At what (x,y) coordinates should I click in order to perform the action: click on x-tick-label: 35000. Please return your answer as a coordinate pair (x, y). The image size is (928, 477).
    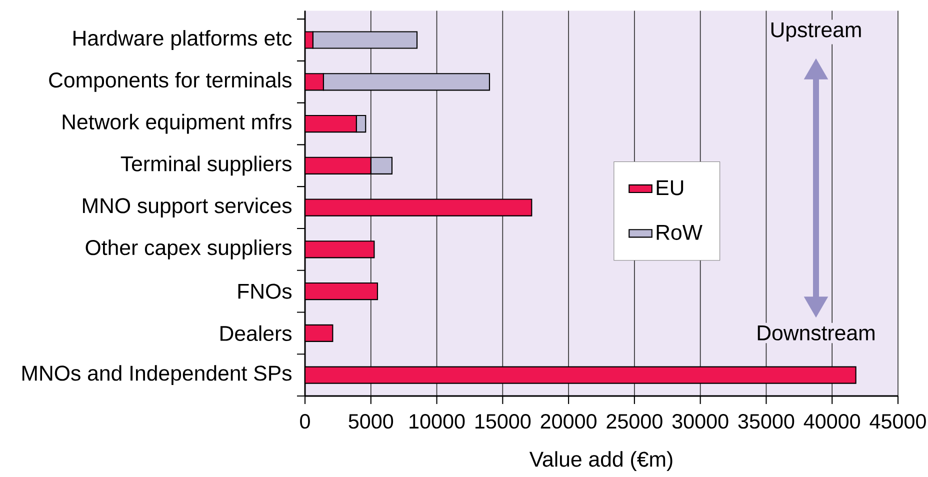
    Looking at the image, I should click on (766, 421).